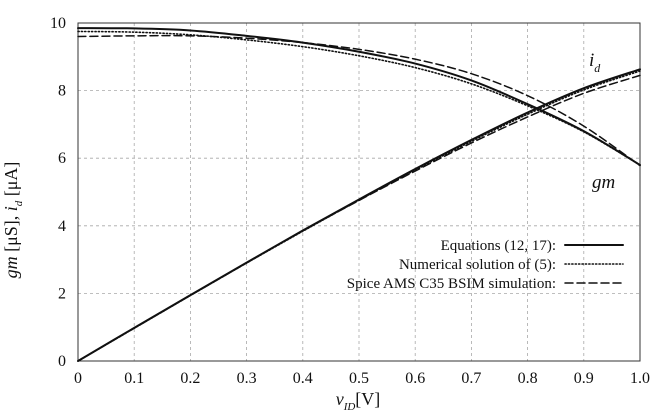 Image resolution: width=653 pixels, height=414 pixels. Describe the element at coordinates (19, 203) in the screenshot. I see `y-axis-label-id-sub: d` at that location.